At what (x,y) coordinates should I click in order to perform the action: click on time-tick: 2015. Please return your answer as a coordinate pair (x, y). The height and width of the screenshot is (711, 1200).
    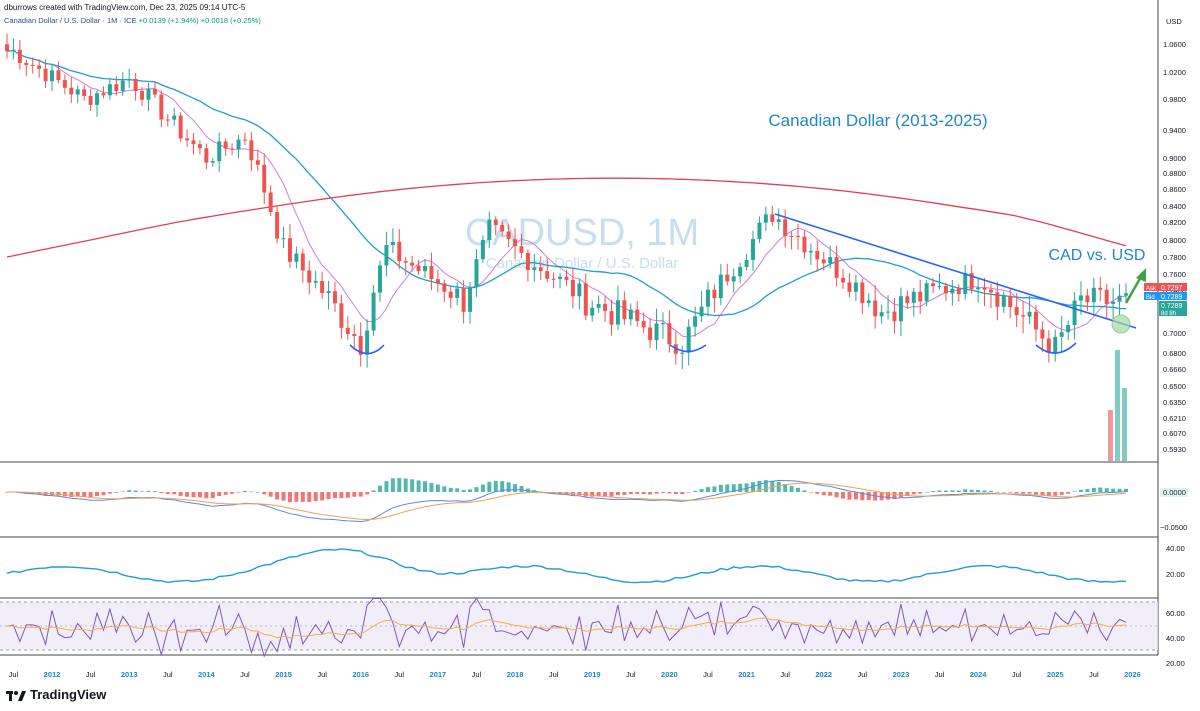
    Looking at the image, I should click on (283, 674).